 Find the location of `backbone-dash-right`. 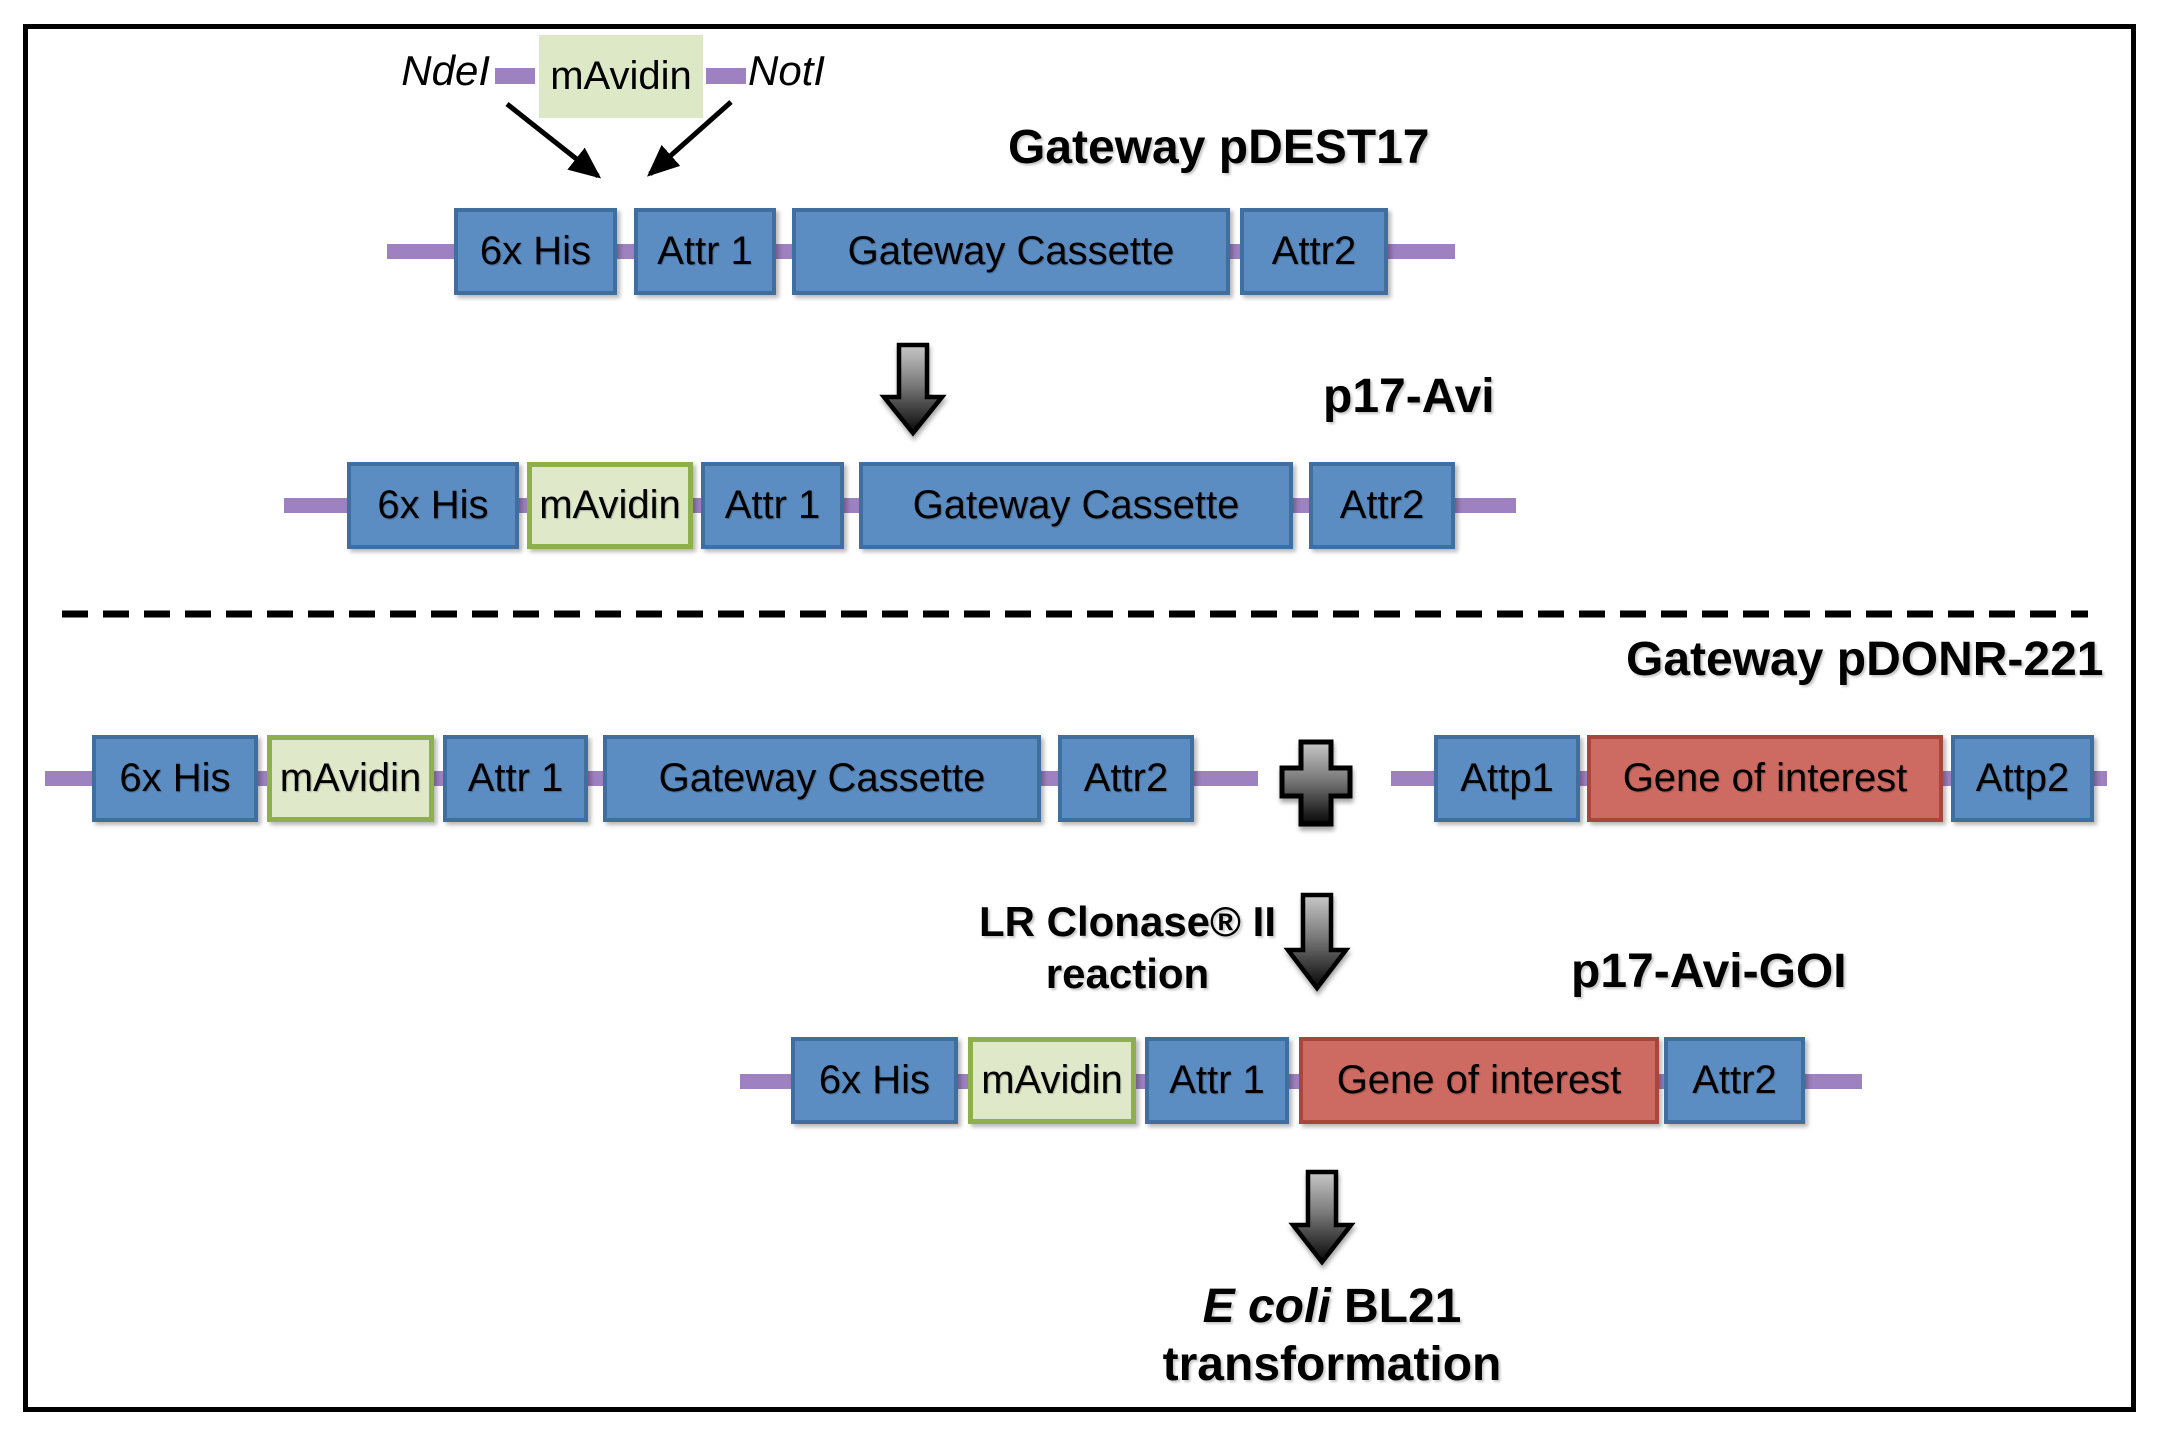

backbone-dash-right is located at coordinates (726, 76).